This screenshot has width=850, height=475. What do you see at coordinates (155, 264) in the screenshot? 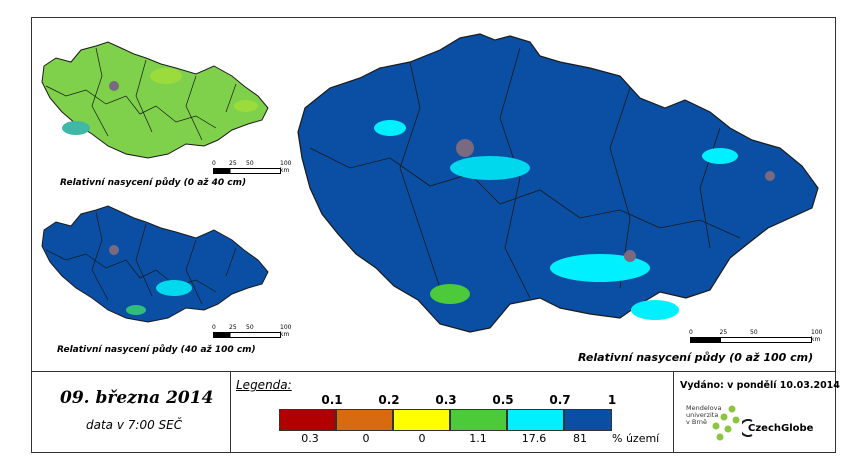
I see `map-subsoil-small` at bounding box center [155, 264].